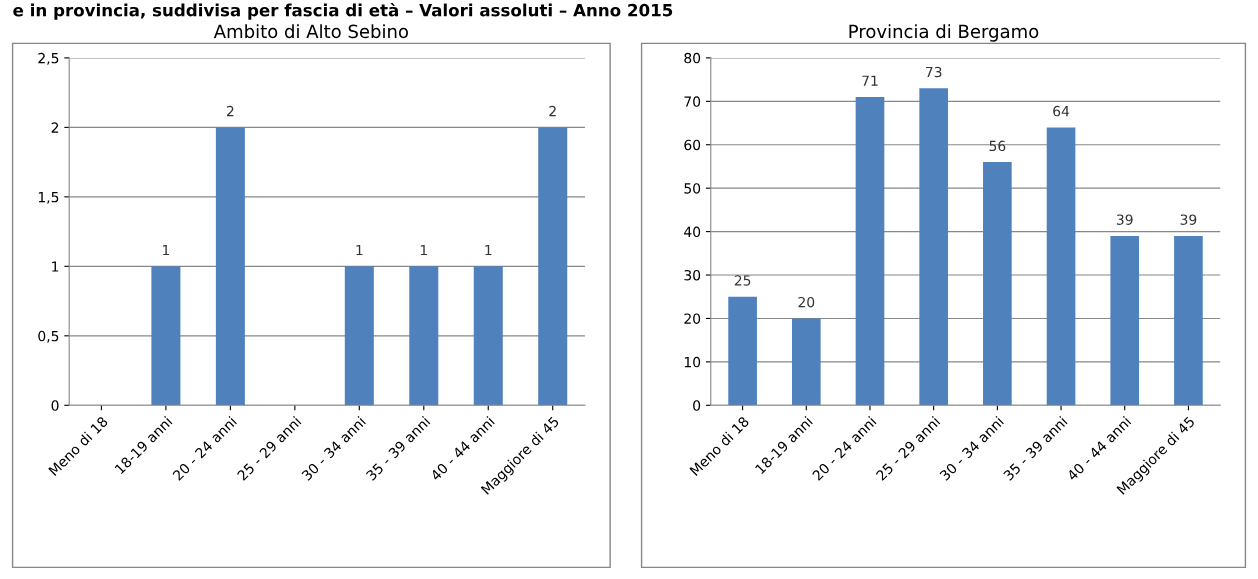 The height and width of the screenshot is (579, 1258). Describe the element at coordinates (48, 336) in the screenshot. I see `y-tick-label: 0,5` at that location.